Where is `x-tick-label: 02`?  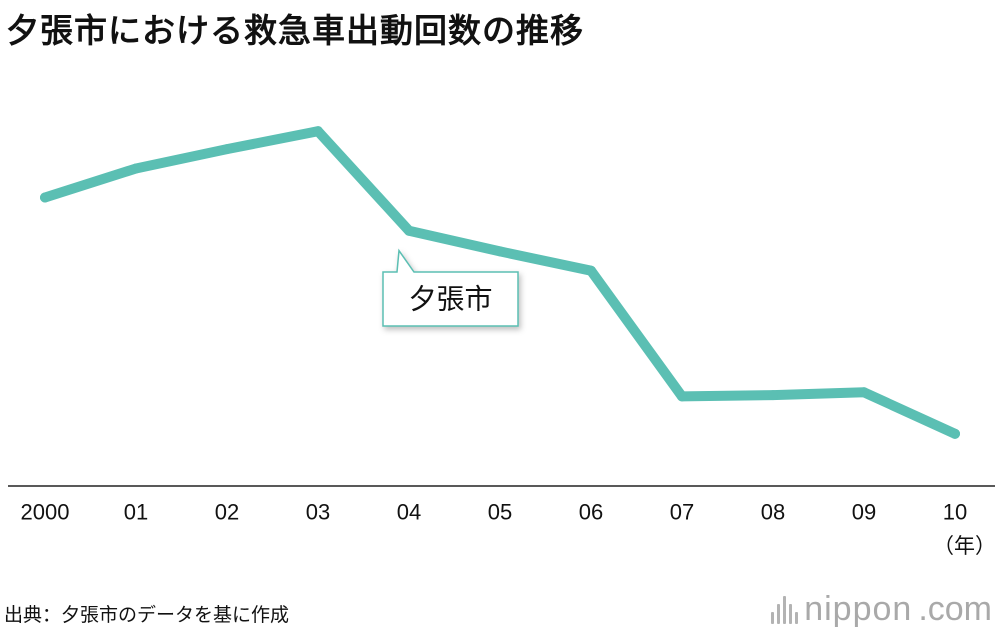 x-tick-label: 02 is located at coordinates (227, 512).